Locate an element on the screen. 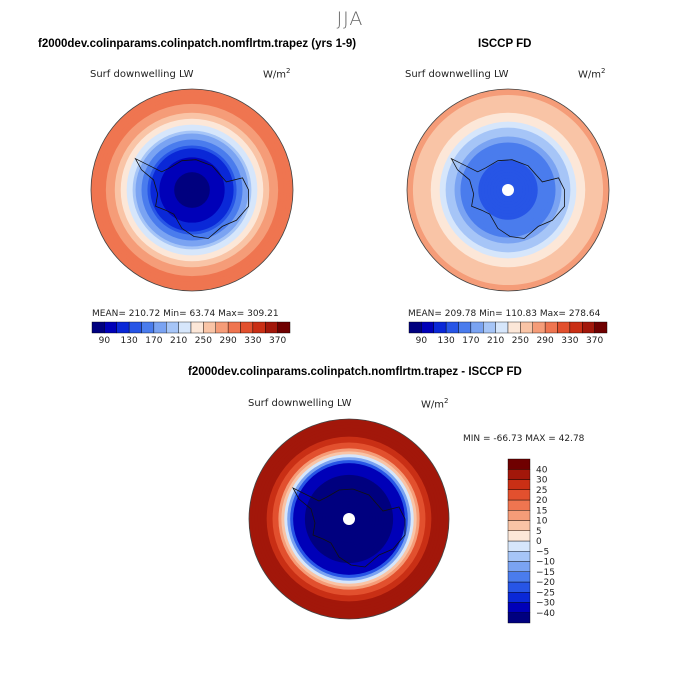 The image size is (700, 700). colorbar-0-tick-1: 130 is located at coordinates (129, 341).